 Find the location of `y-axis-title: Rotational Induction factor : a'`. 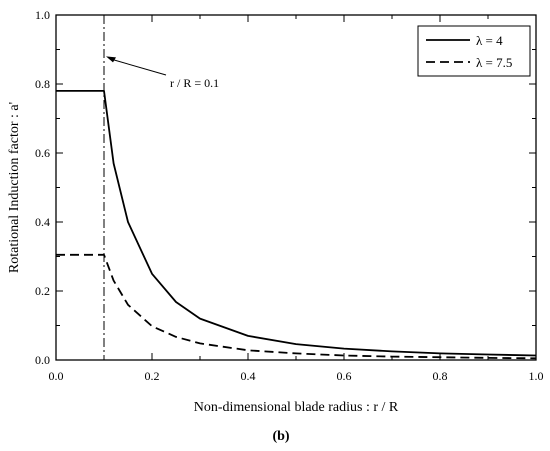

y-axis-title: Rotational Induction factor : a' is located at coordinates (14, 187).